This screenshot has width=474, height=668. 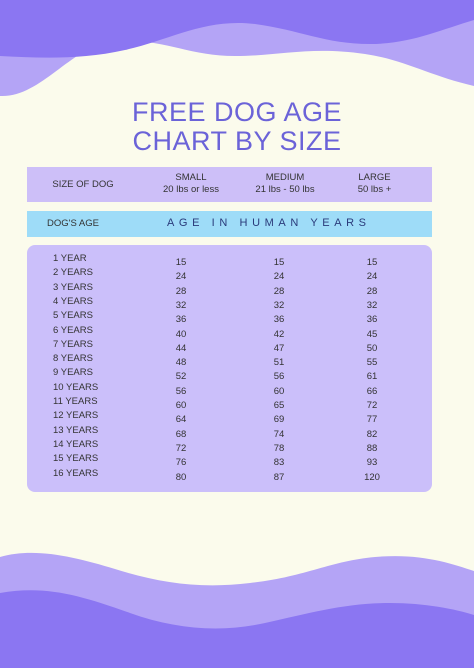 I want to click on small-value-cell: 24, so click(x=181, y=277).